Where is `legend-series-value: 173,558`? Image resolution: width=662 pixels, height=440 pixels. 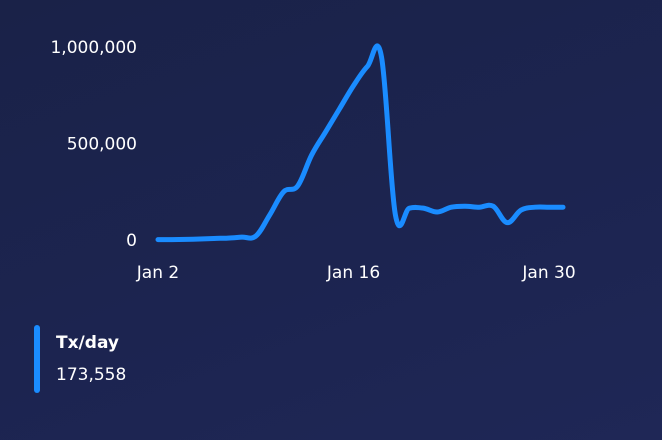 legend-series-value: 173,558 is located at coordinates (91, 375).